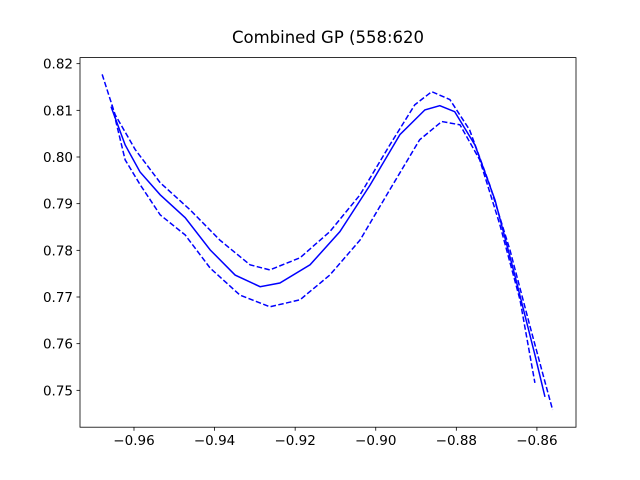  Describe the element at coordinates (58, 298) in the screenshot. I see `y-tick-label: 0.77` at that location.